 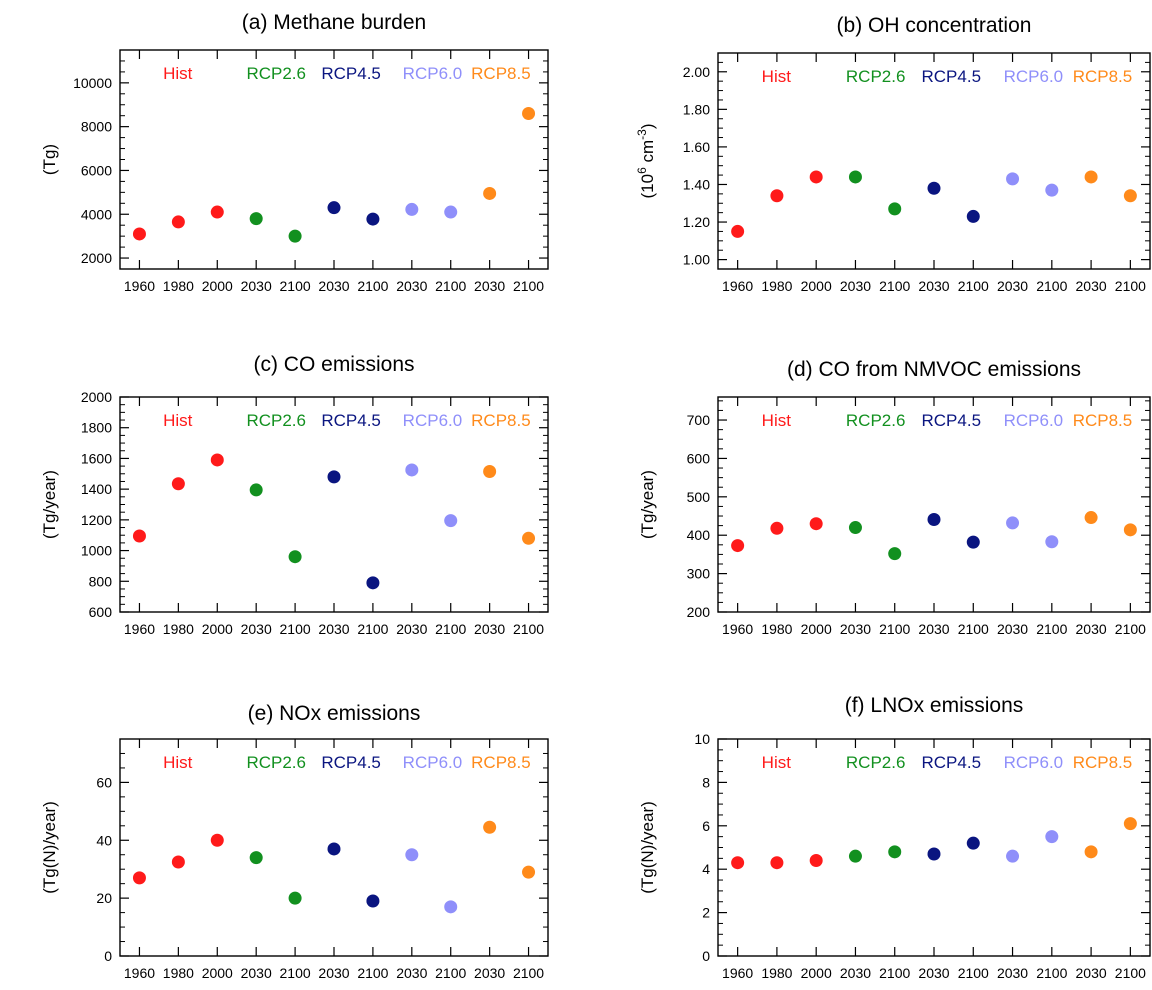 What do you see at coordinates (706, 826) in the screenshot?
I see `y-tick-label: 6` at bounding box center [706, 826].